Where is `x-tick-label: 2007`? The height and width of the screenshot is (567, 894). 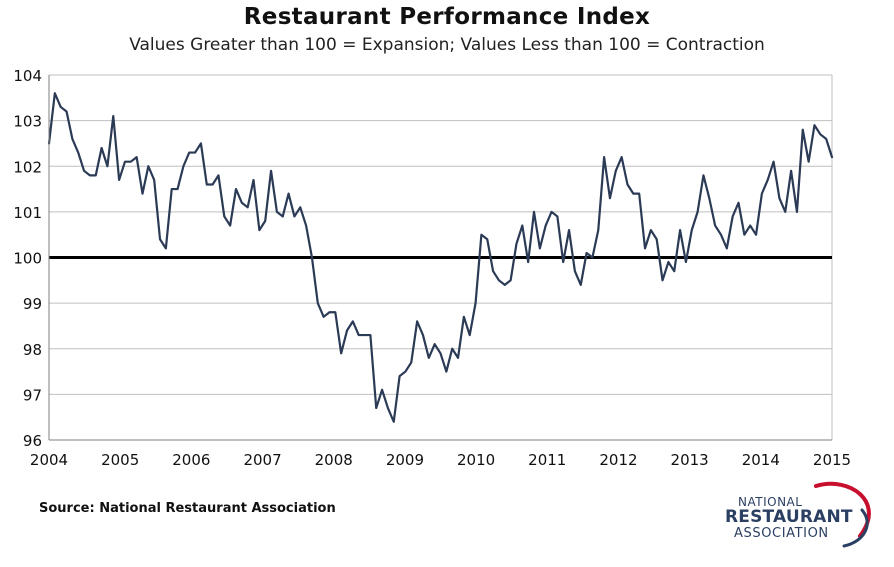 x-tick-label: 2007 is located at coordinates (262, 460).